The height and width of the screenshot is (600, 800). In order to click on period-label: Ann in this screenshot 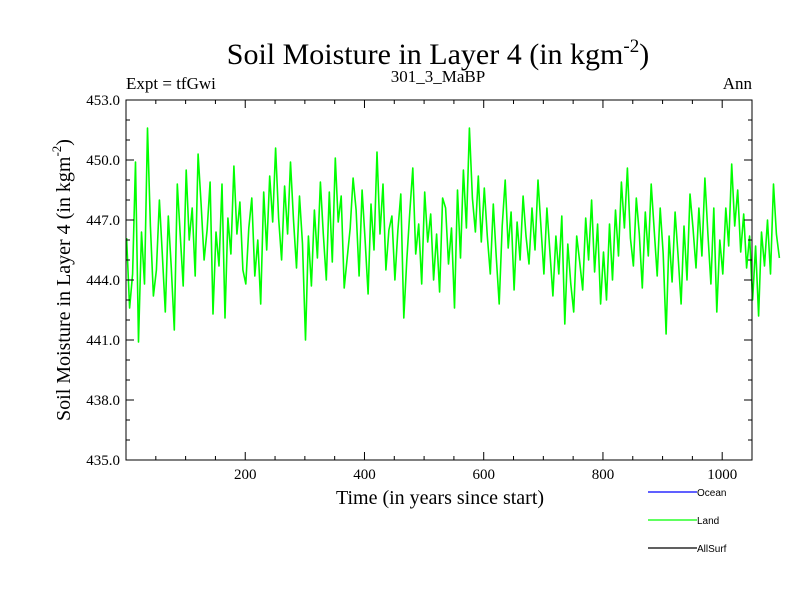, I will do `click(738, 83)`.